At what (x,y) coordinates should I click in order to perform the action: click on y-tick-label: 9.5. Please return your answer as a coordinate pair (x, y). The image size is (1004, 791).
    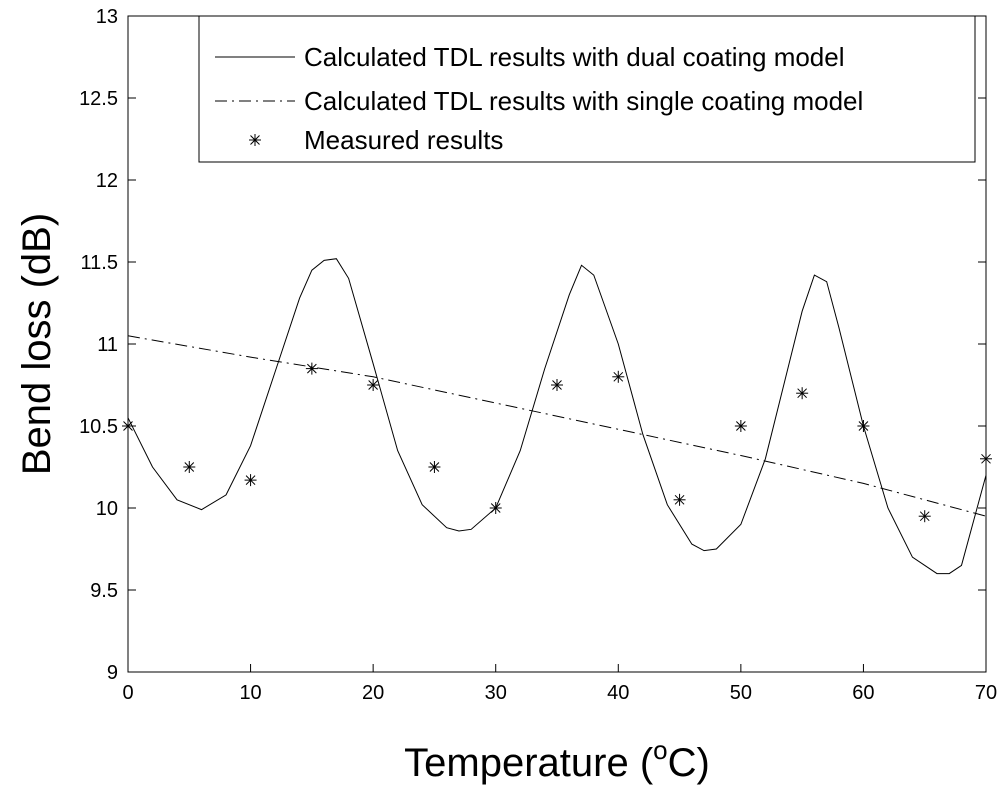
    Looking at the image, I should click on (104, 591).